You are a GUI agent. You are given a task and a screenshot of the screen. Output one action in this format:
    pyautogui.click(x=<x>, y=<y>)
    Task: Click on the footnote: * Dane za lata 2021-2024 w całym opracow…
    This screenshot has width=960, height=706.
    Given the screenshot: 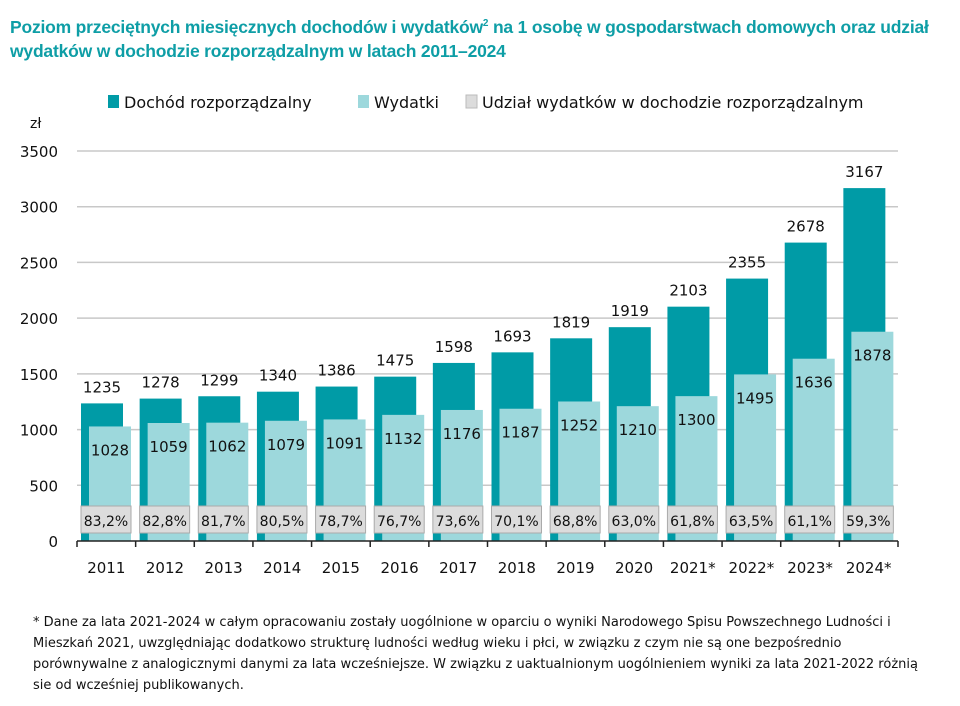 What is the action you would take?
    pyautogui.click(x=475, y=654)
    